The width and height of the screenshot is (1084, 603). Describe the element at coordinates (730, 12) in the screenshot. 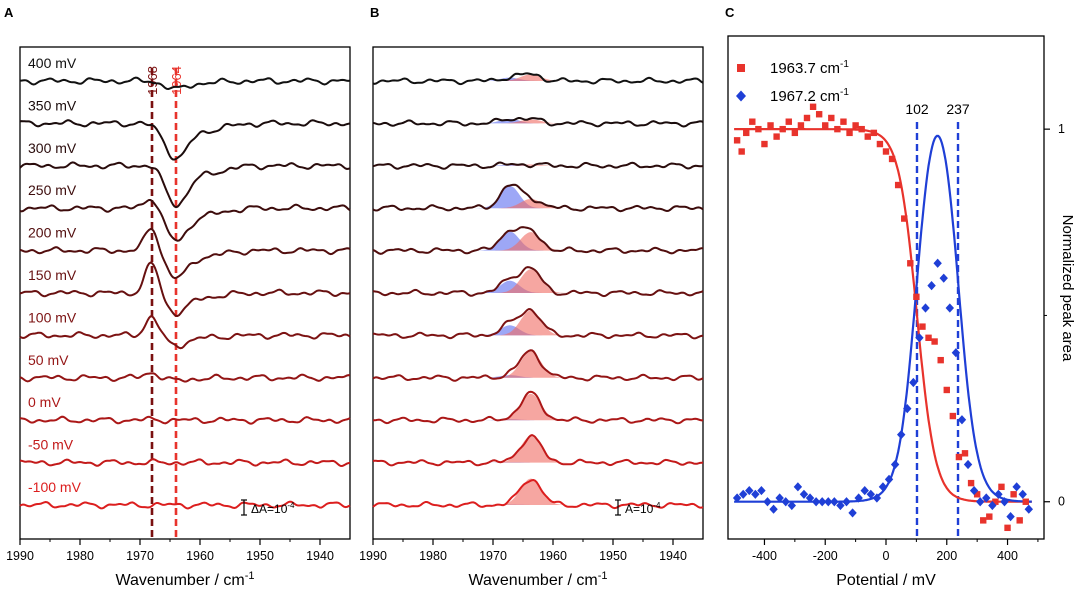

I see `panel-c-letter: C` at that location.